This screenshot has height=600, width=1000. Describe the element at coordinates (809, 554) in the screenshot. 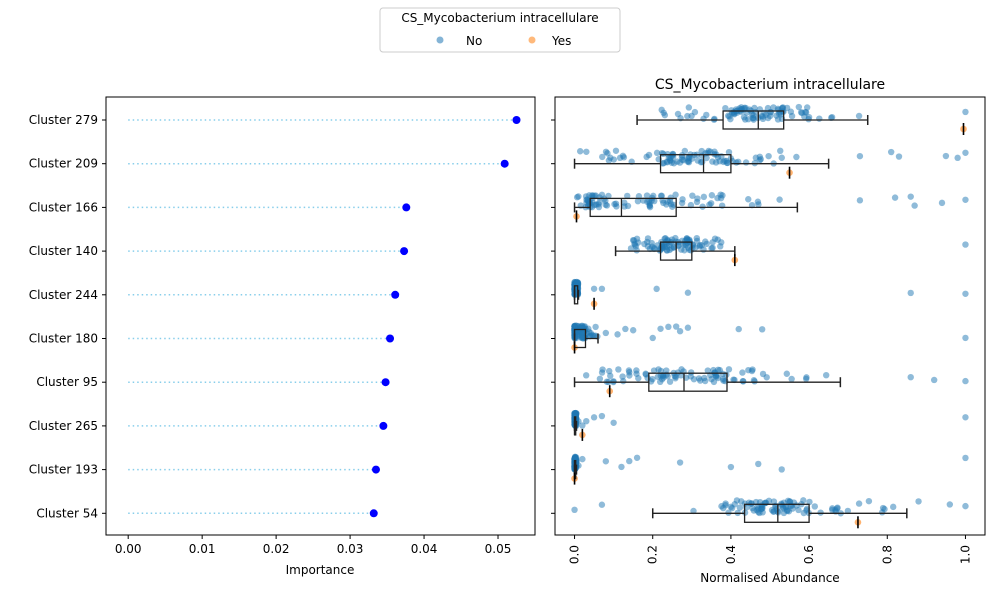

I see `abundance-x-tick-label: 0.6` at that location.